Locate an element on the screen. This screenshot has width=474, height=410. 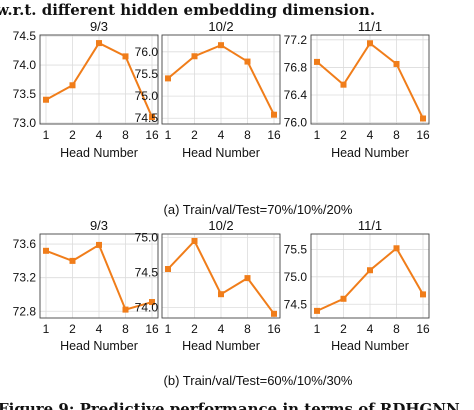
panel-1: 73.0 73.5 74.0 74.5 1 2 4 8 16 Head Number 9/3 is located at coordinates (86, 89).